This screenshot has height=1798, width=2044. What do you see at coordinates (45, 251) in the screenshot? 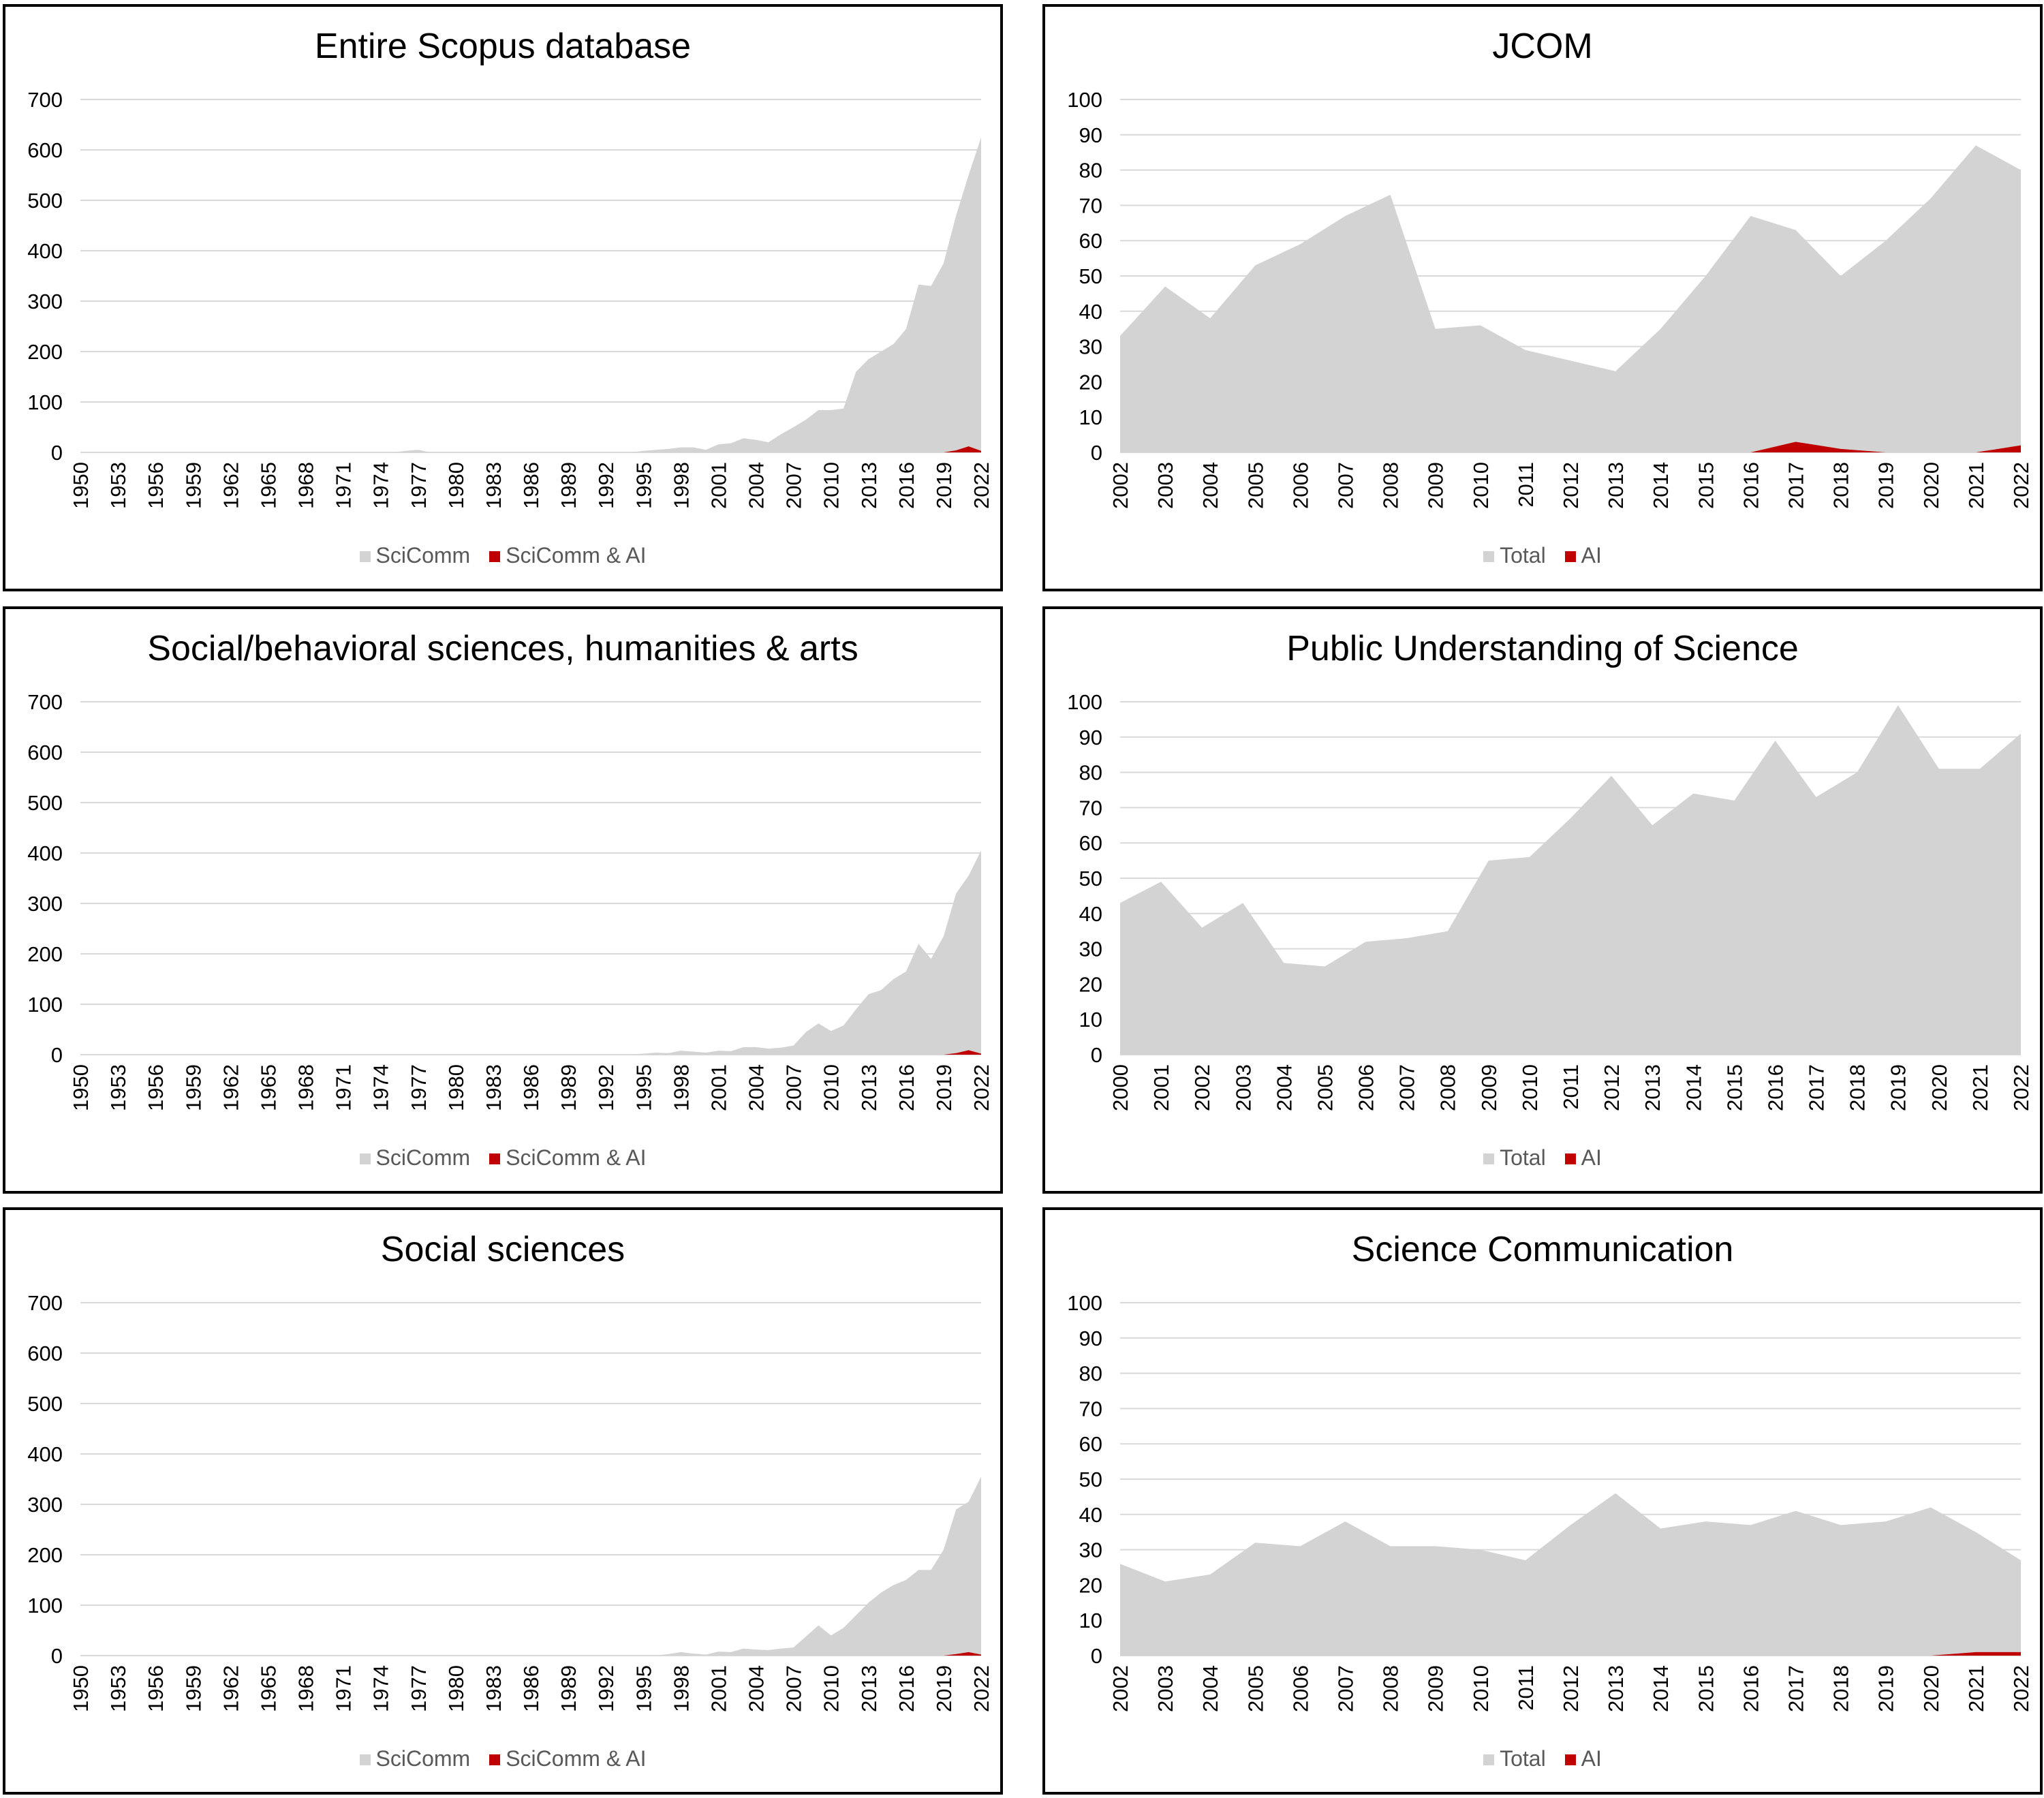
I see `y-tick-label: 400` at bounding box center [45, 251].